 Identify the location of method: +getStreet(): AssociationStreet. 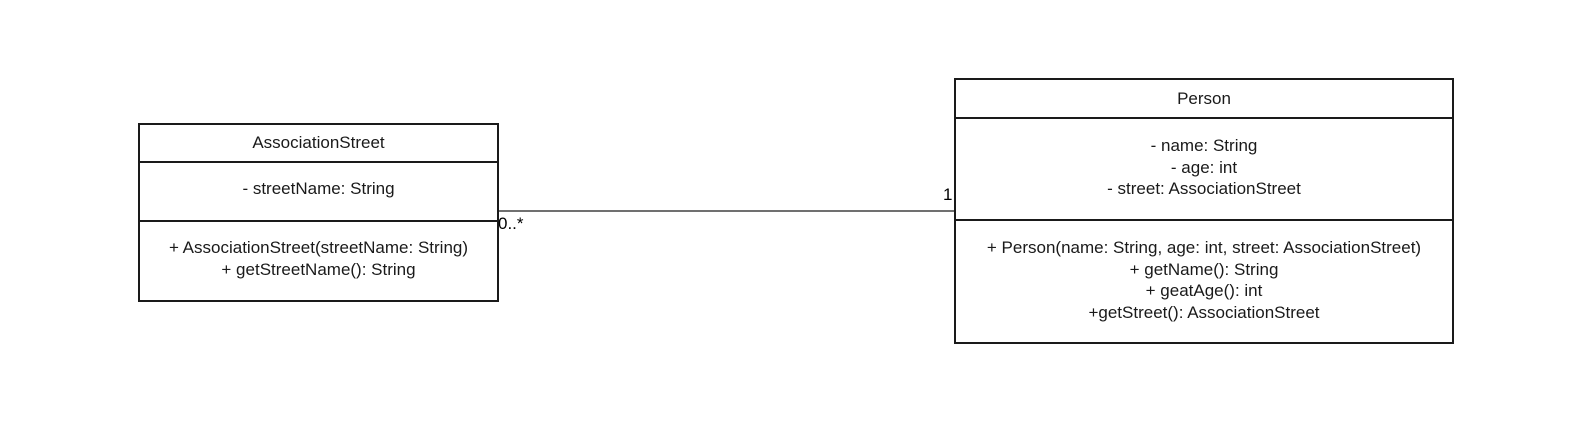
(1204, 312).